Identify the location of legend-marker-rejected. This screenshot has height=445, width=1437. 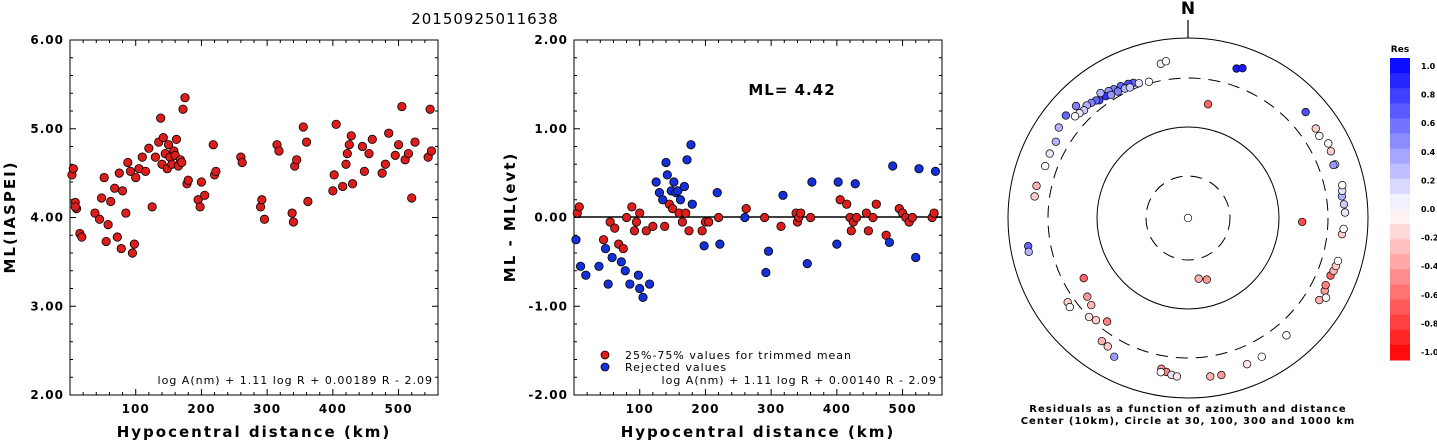
(605, 367).